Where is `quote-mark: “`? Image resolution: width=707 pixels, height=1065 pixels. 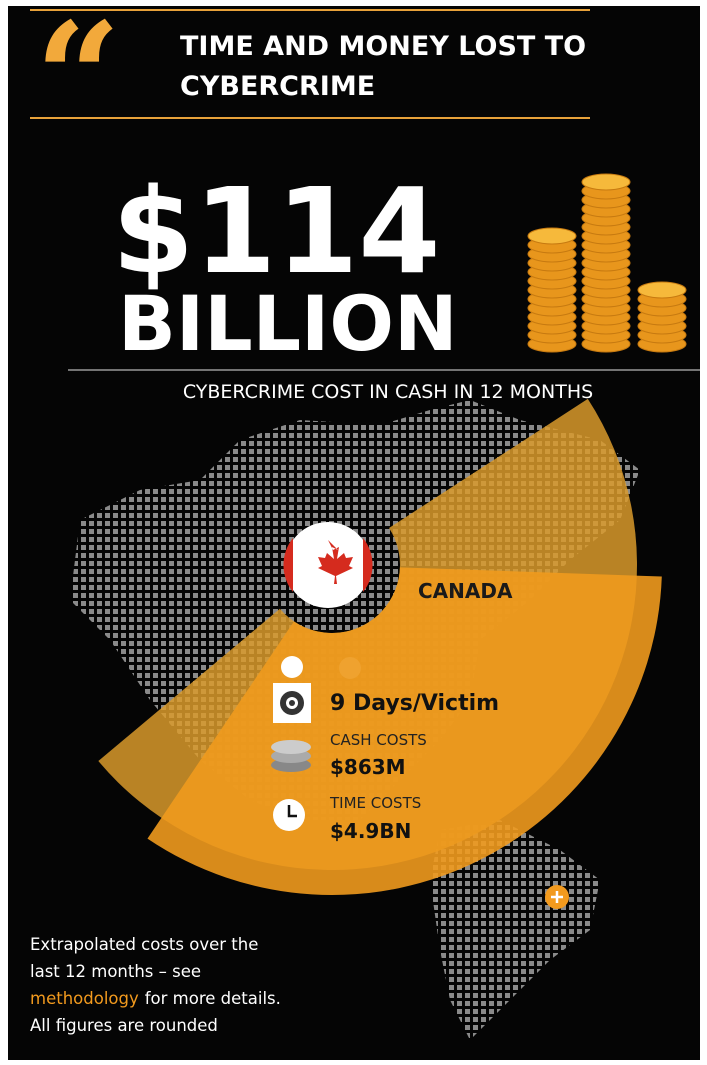
quote-mark: “ is located at coordinates (78, 83).